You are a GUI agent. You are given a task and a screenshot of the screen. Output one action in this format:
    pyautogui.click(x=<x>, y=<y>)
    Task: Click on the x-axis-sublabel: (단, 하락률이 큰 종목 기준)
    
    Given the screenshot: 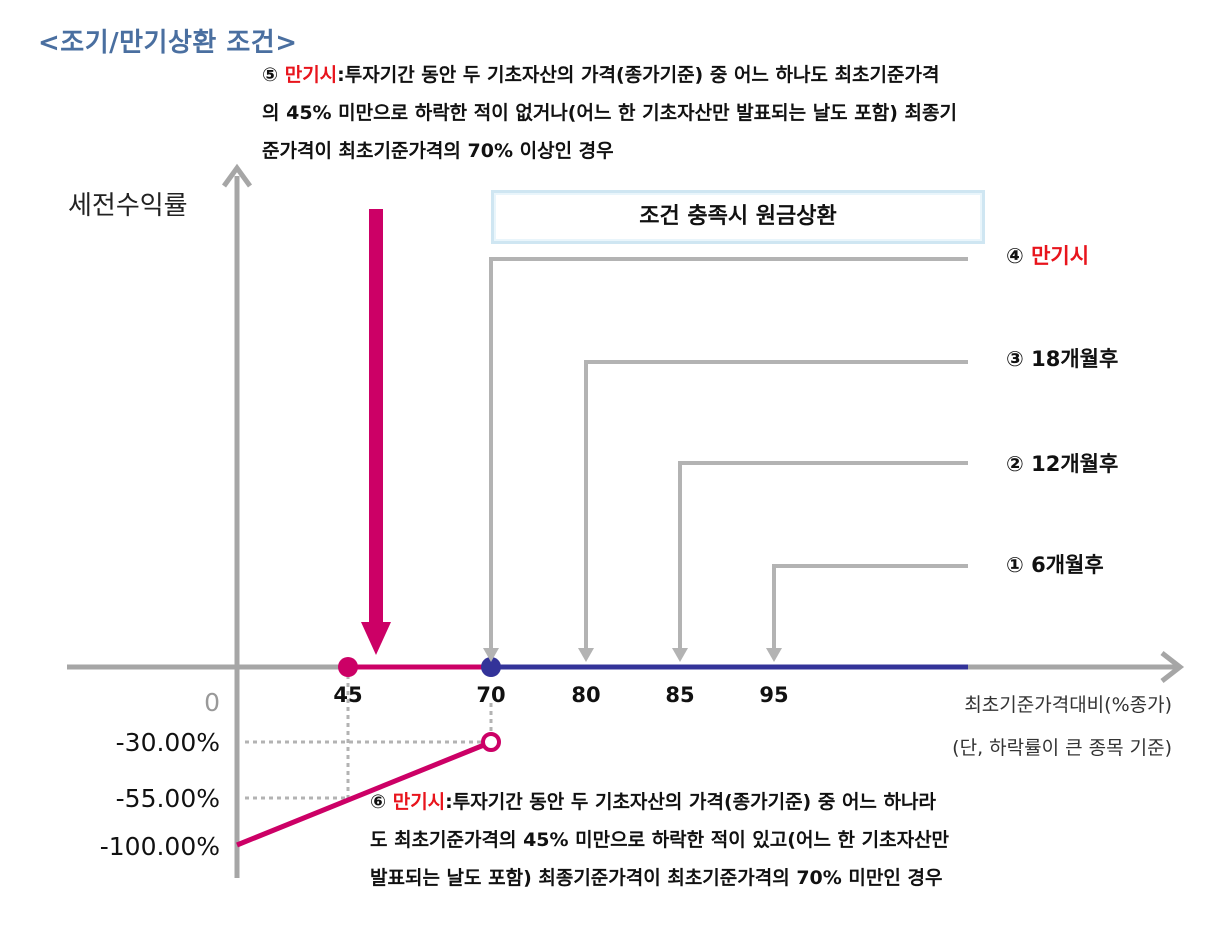 What is the action you would take?
    pyautogui.click(x=1062, y=748)
    